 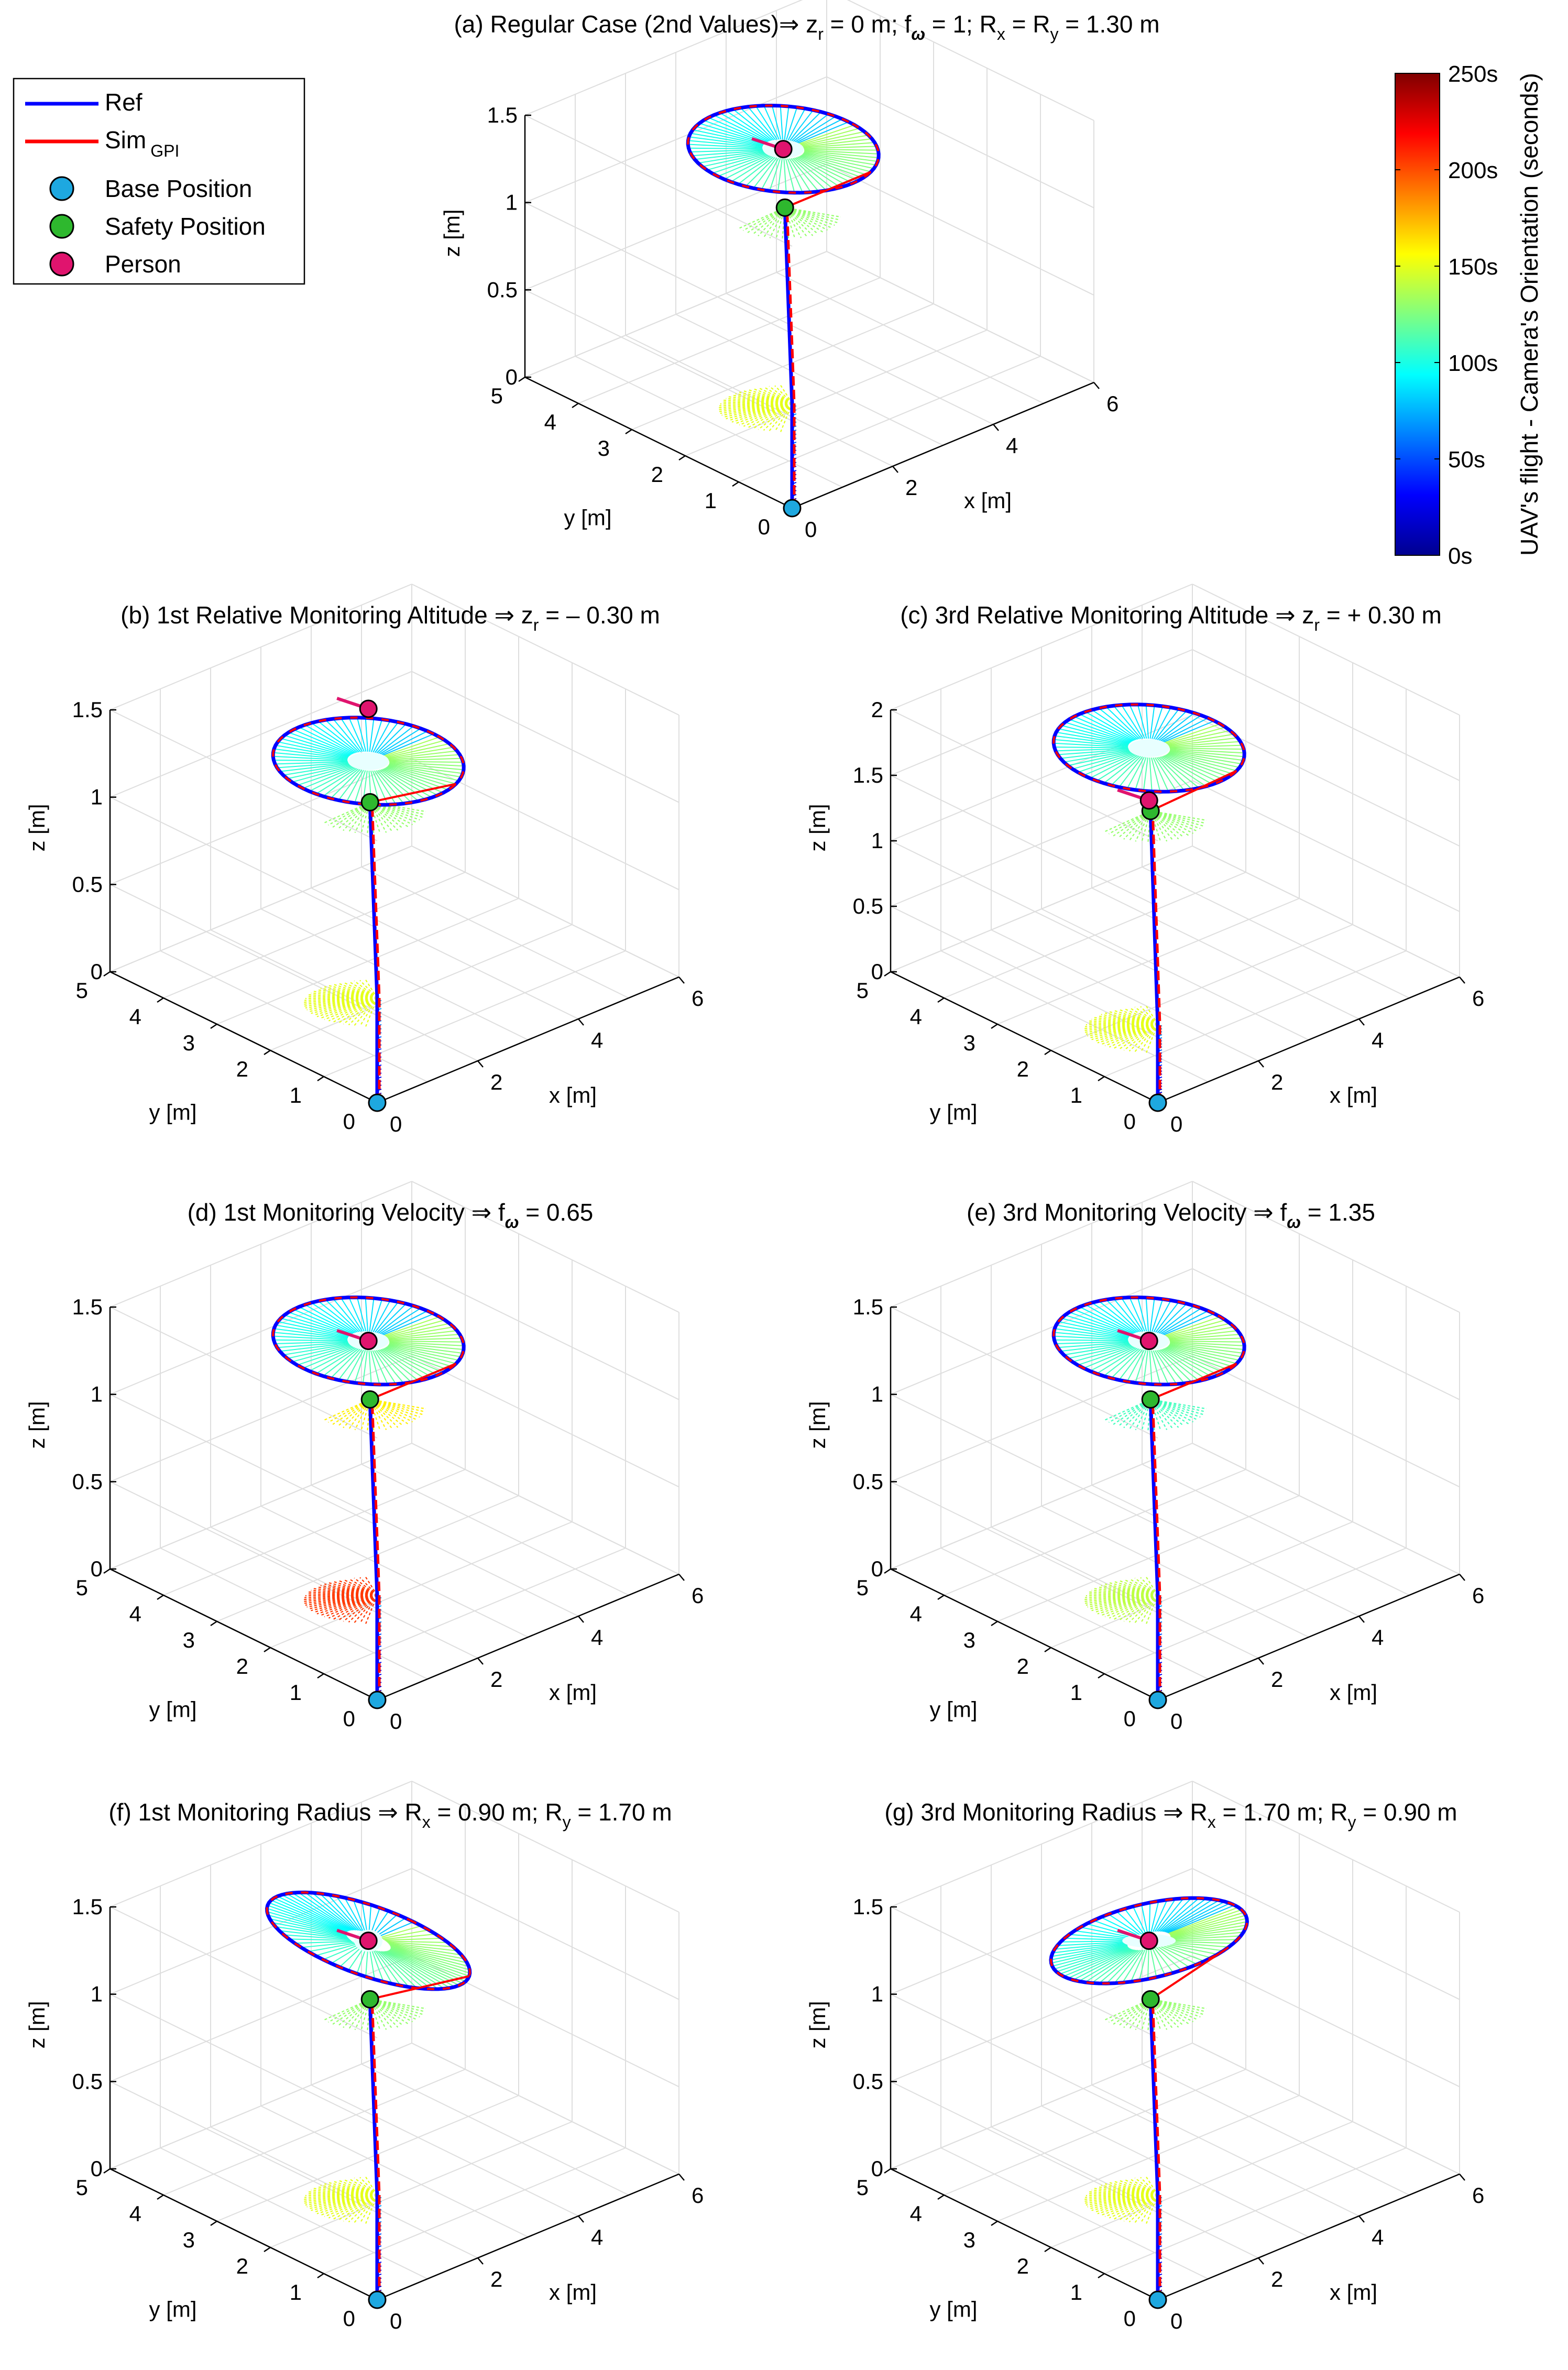 What do you see at coordinates (954, 2309) in the screenshot?
I see `y-axis-label: y [m]` at bounding box center [954, 2309].